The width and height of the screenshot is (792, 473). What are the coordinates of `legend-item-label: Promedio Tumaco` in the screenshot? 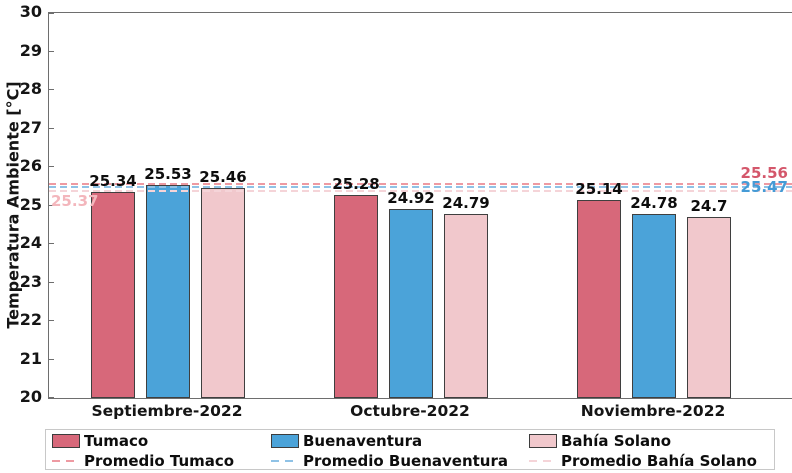 It's located at (159, 460).